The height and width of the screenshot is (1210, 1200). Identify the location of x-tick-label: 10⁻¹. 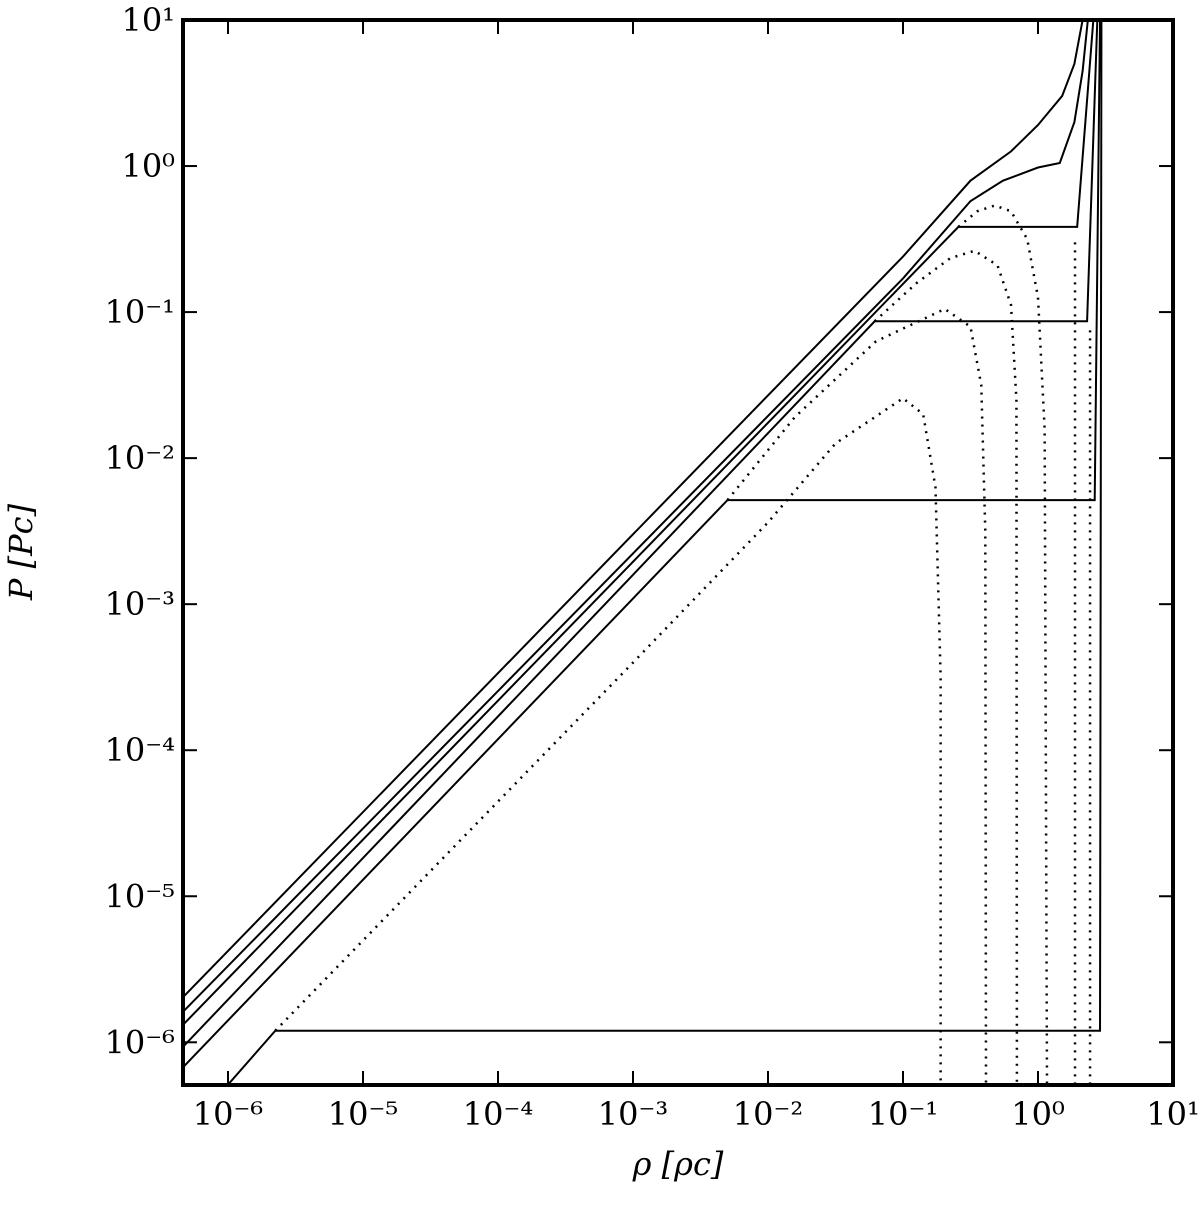
(903, 1114).